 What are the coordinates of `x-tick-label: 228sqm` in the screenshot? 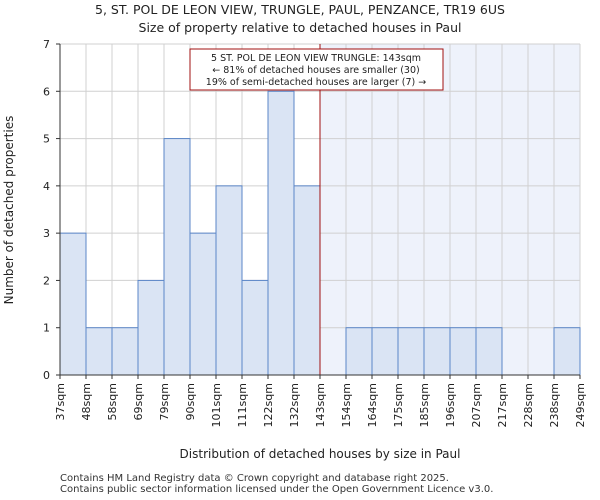 It's located at (528, 405).